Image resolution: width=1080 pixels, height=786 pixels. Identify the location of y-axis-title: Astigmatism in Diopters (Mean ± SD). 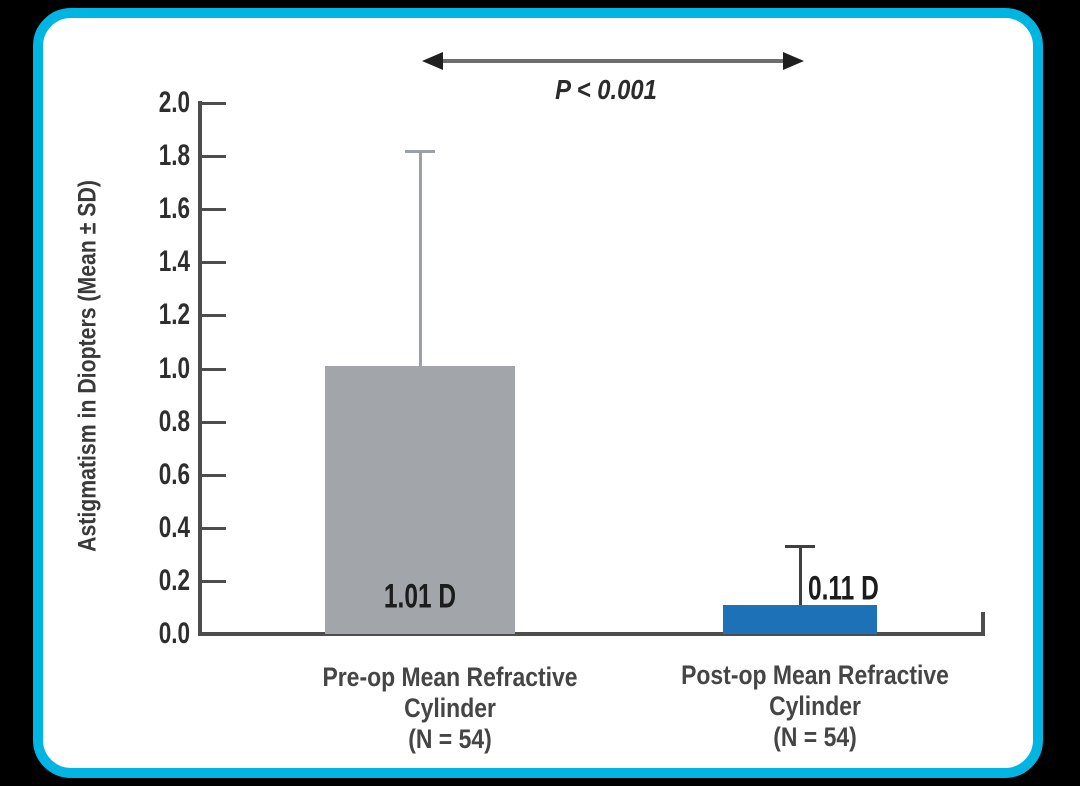
(87, 366).